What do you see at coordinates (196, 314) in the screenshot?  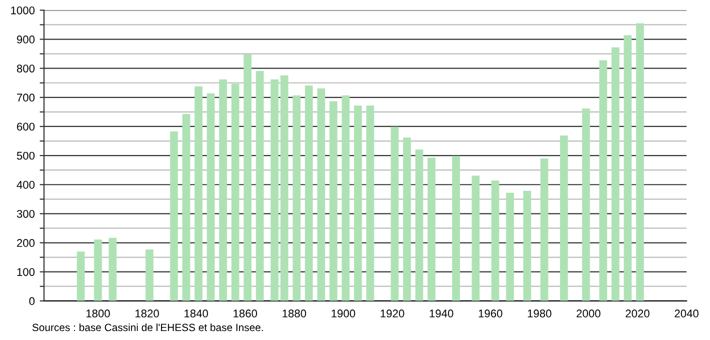 I see `x-tick-label: 1840` at bounding box center [196, 314].